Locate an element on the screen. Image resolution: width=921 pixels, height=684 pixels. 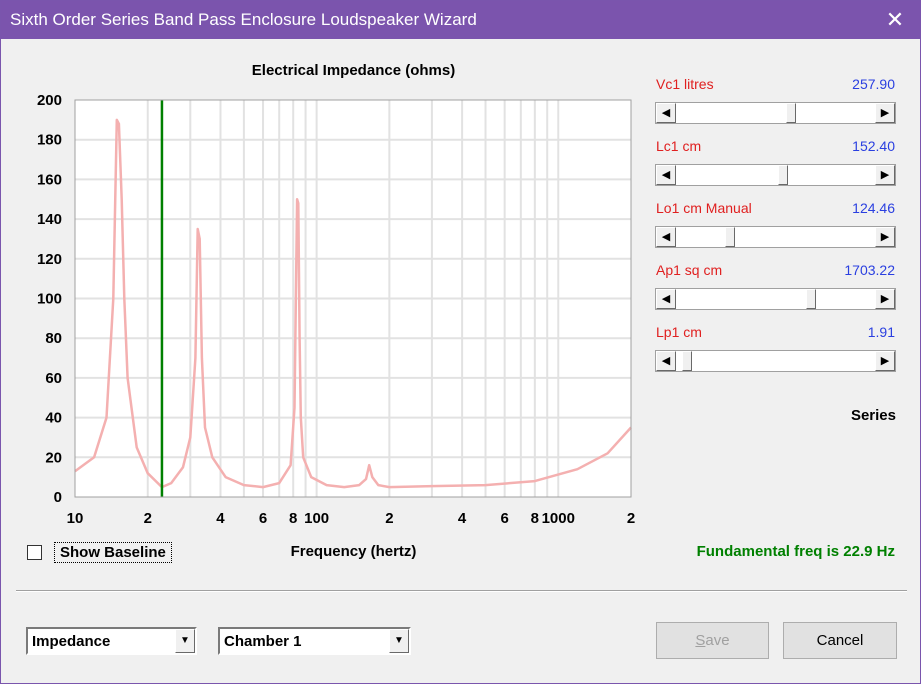
y-tick-label: 60 is located at coordinates (53, 378).